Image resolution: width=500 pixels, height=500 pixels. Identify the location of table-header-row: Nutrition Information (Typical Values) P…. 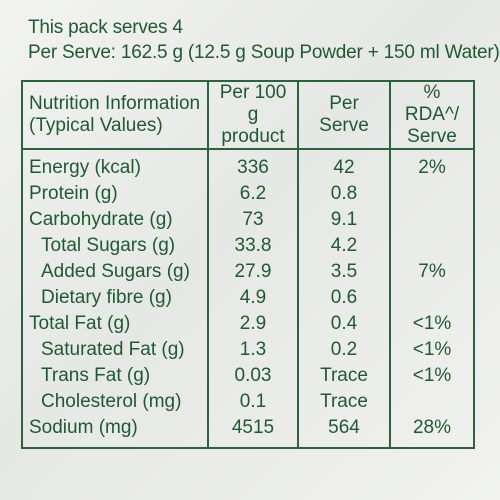
(248, 115).